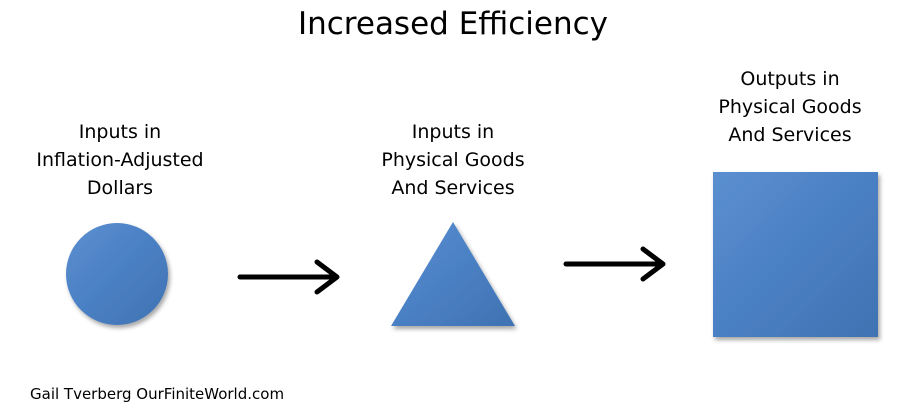  What do you see at coordinates (453, 24) in the screenshot?
I see `title: Increased Efficiency` at bounding box center [453, 24].